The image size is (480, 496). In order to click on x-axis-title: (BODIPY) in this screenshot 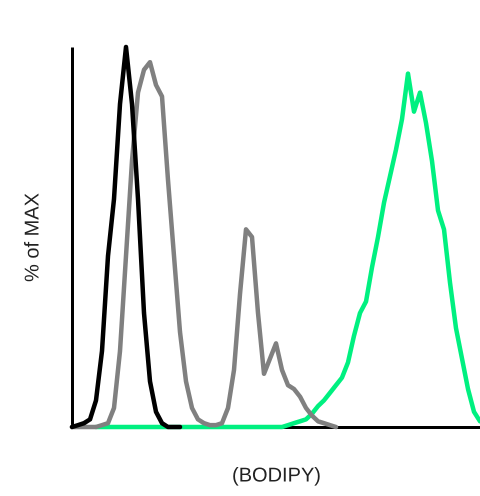, I will do `click(276, 475)`.